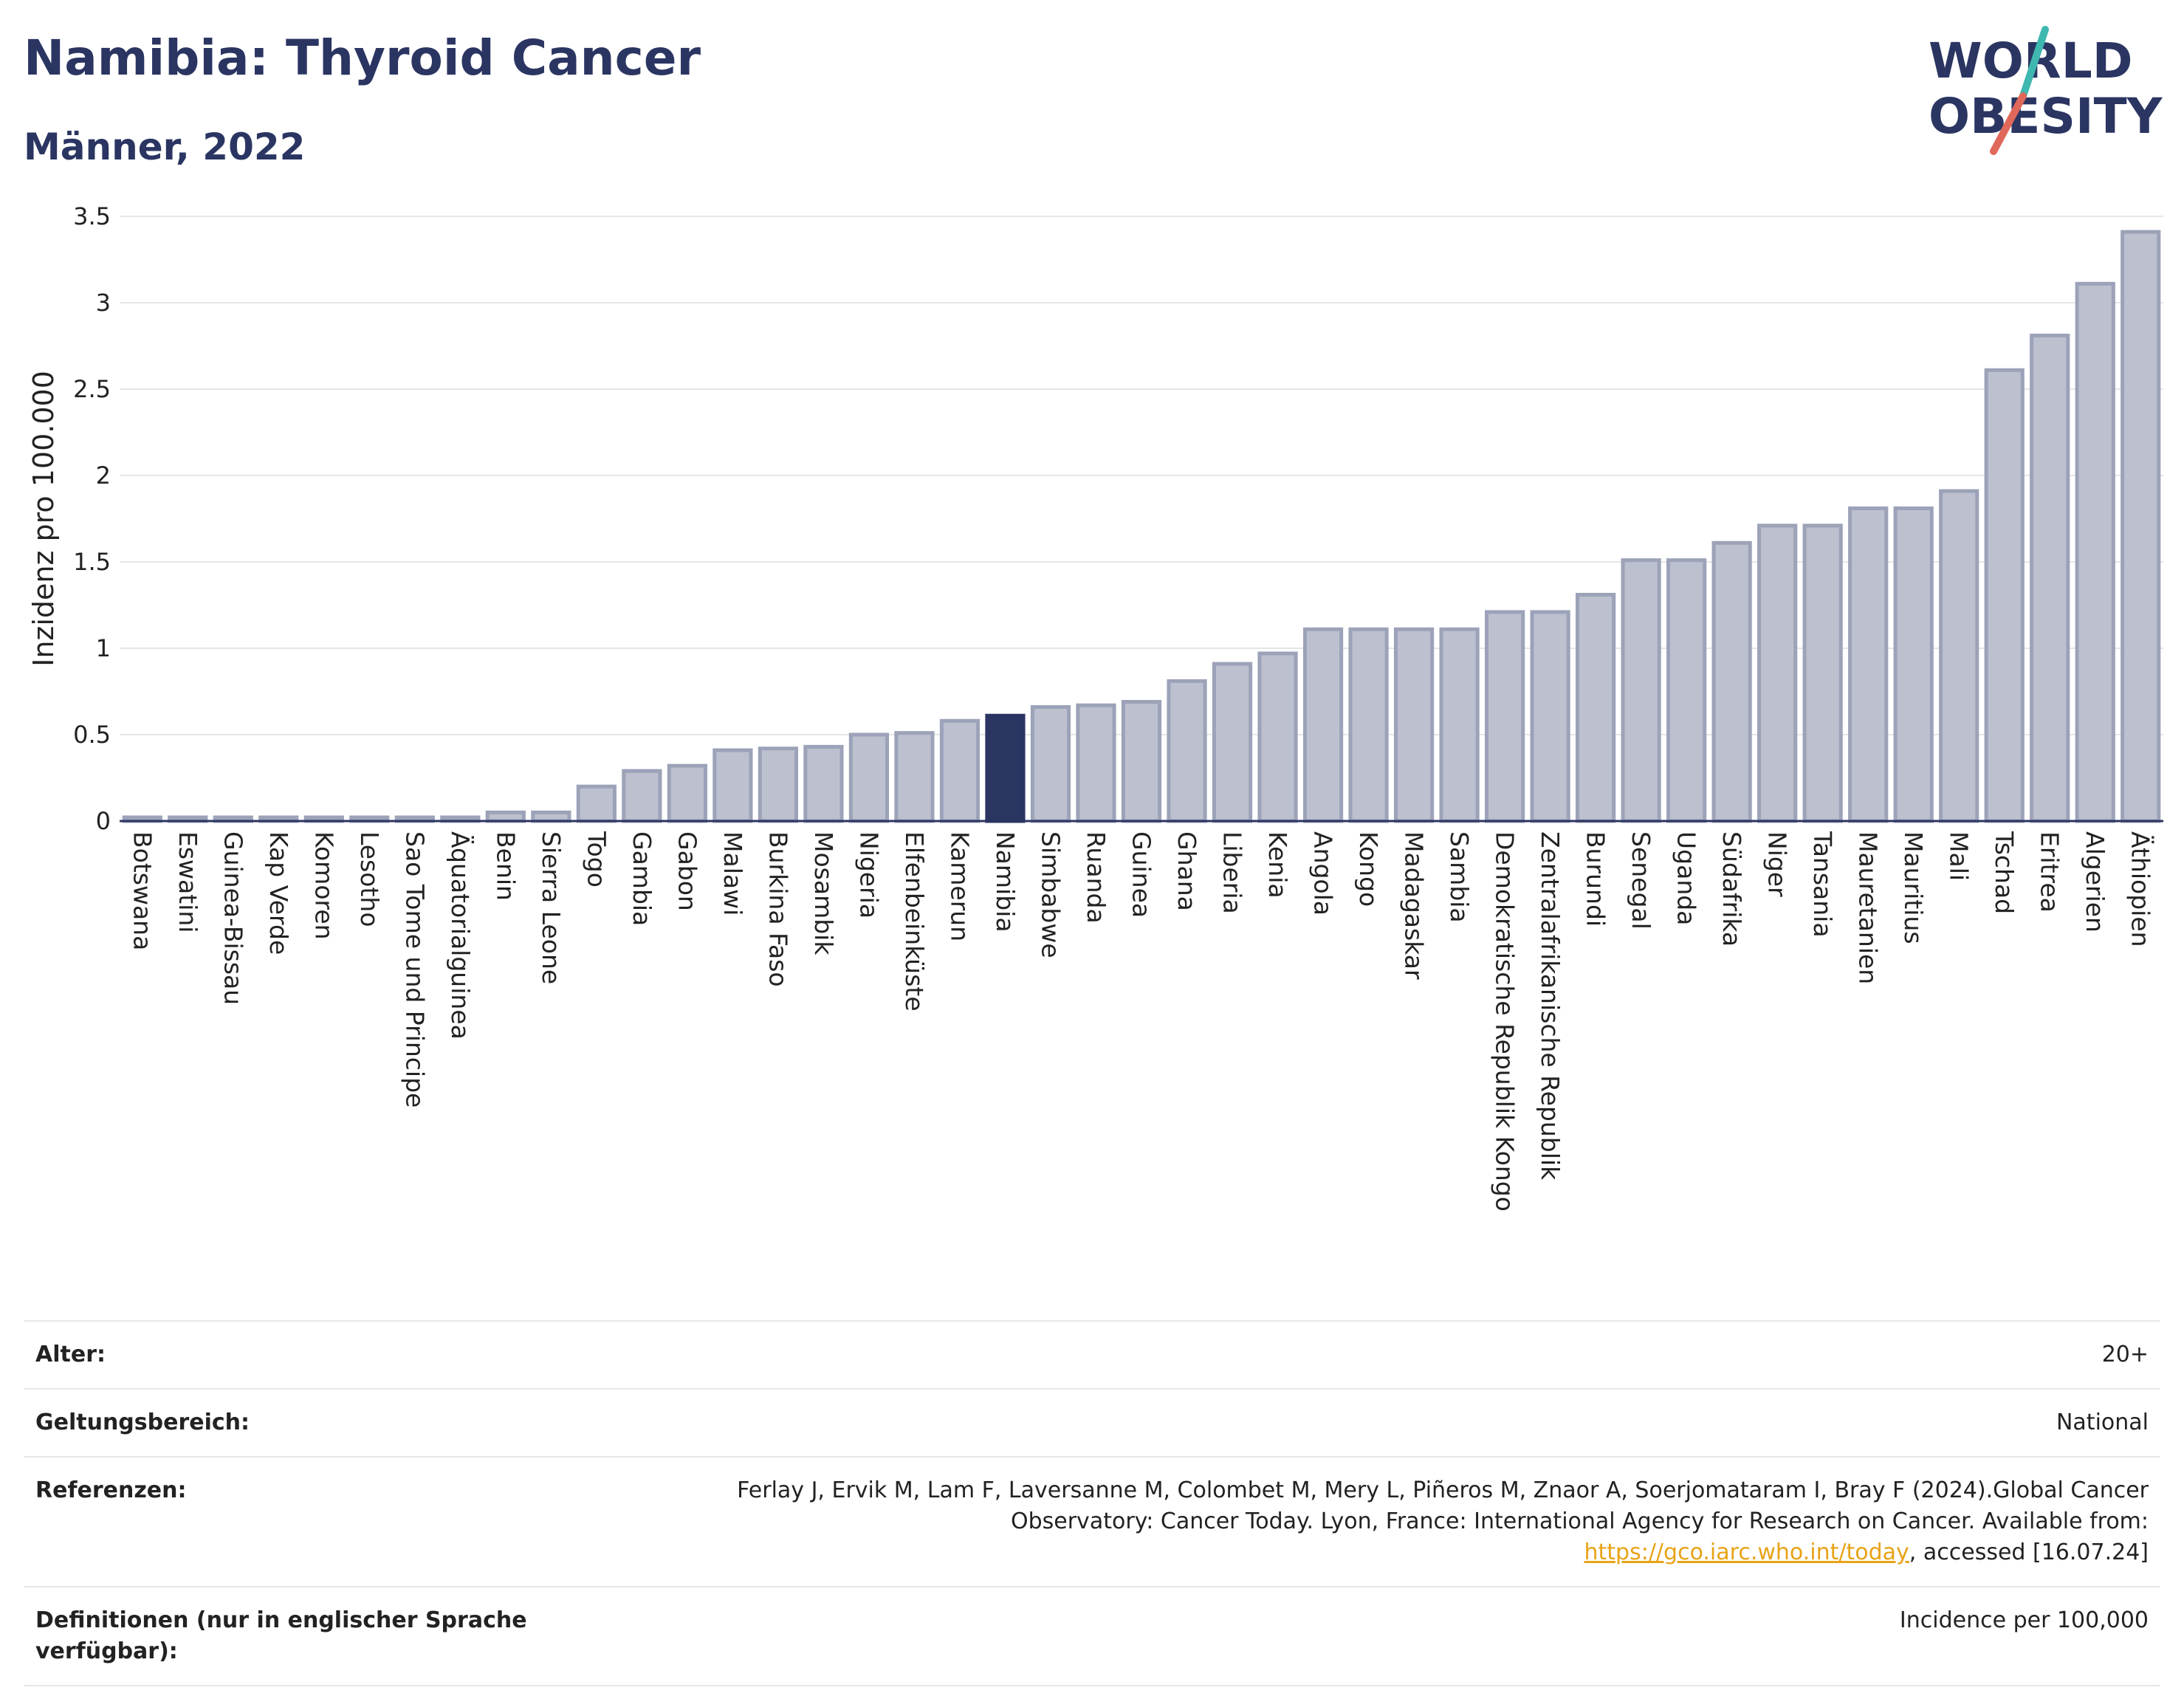 Image resolution: width=2184 pixels, height=1696 pixels. What do you see at coordinates (869, 875) in the screenshot?
I see `x-tick-label: Nigeria` at bounding box center [869, 875].